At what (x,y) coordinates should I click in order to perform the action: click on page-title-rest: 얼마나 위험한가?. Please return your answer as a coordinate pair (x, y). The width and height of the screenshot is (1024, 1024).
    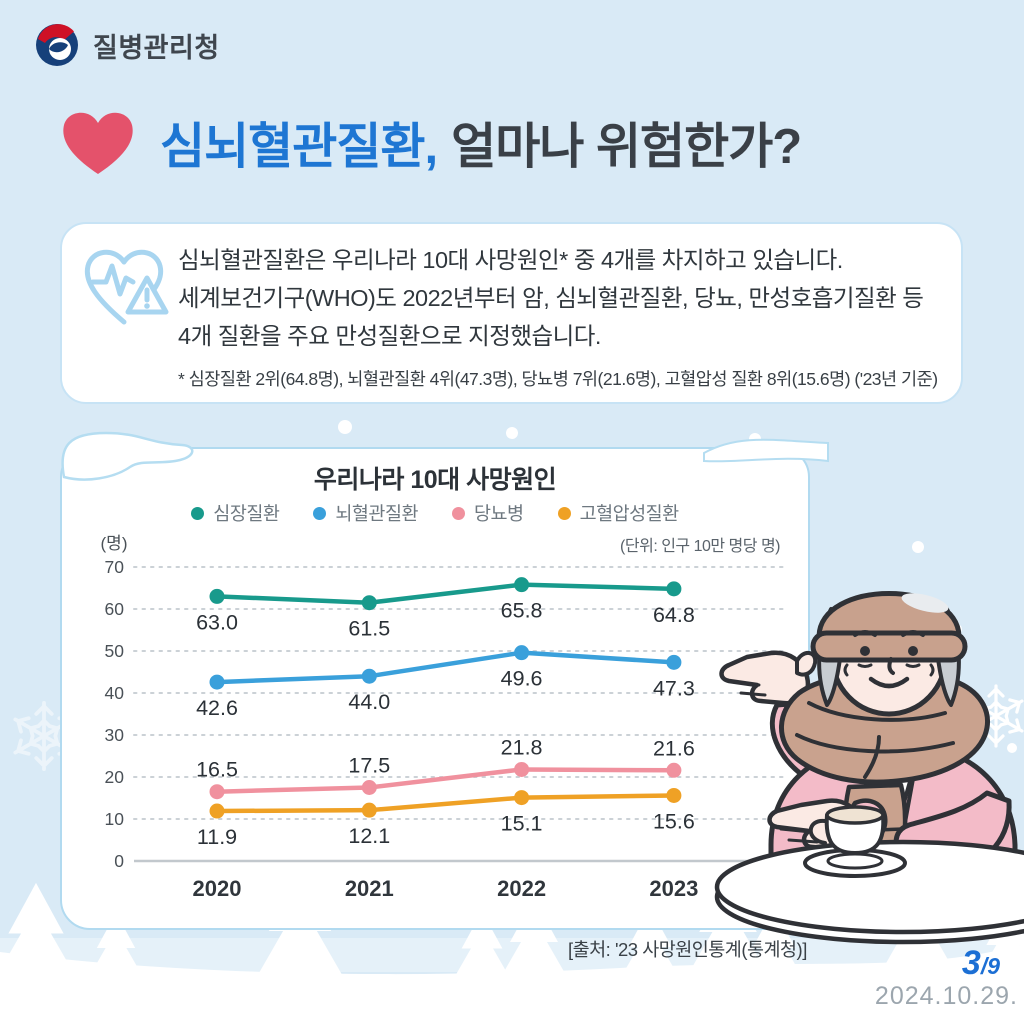
    Looking at the image, I should click on (626, 146).